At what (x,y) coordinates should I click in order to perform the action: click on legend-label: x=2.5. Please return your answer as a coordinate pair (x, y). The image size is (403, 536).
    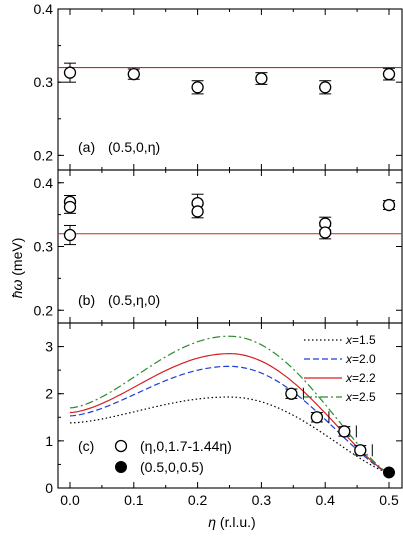
    Looking at the image, I should click on (360, 397).